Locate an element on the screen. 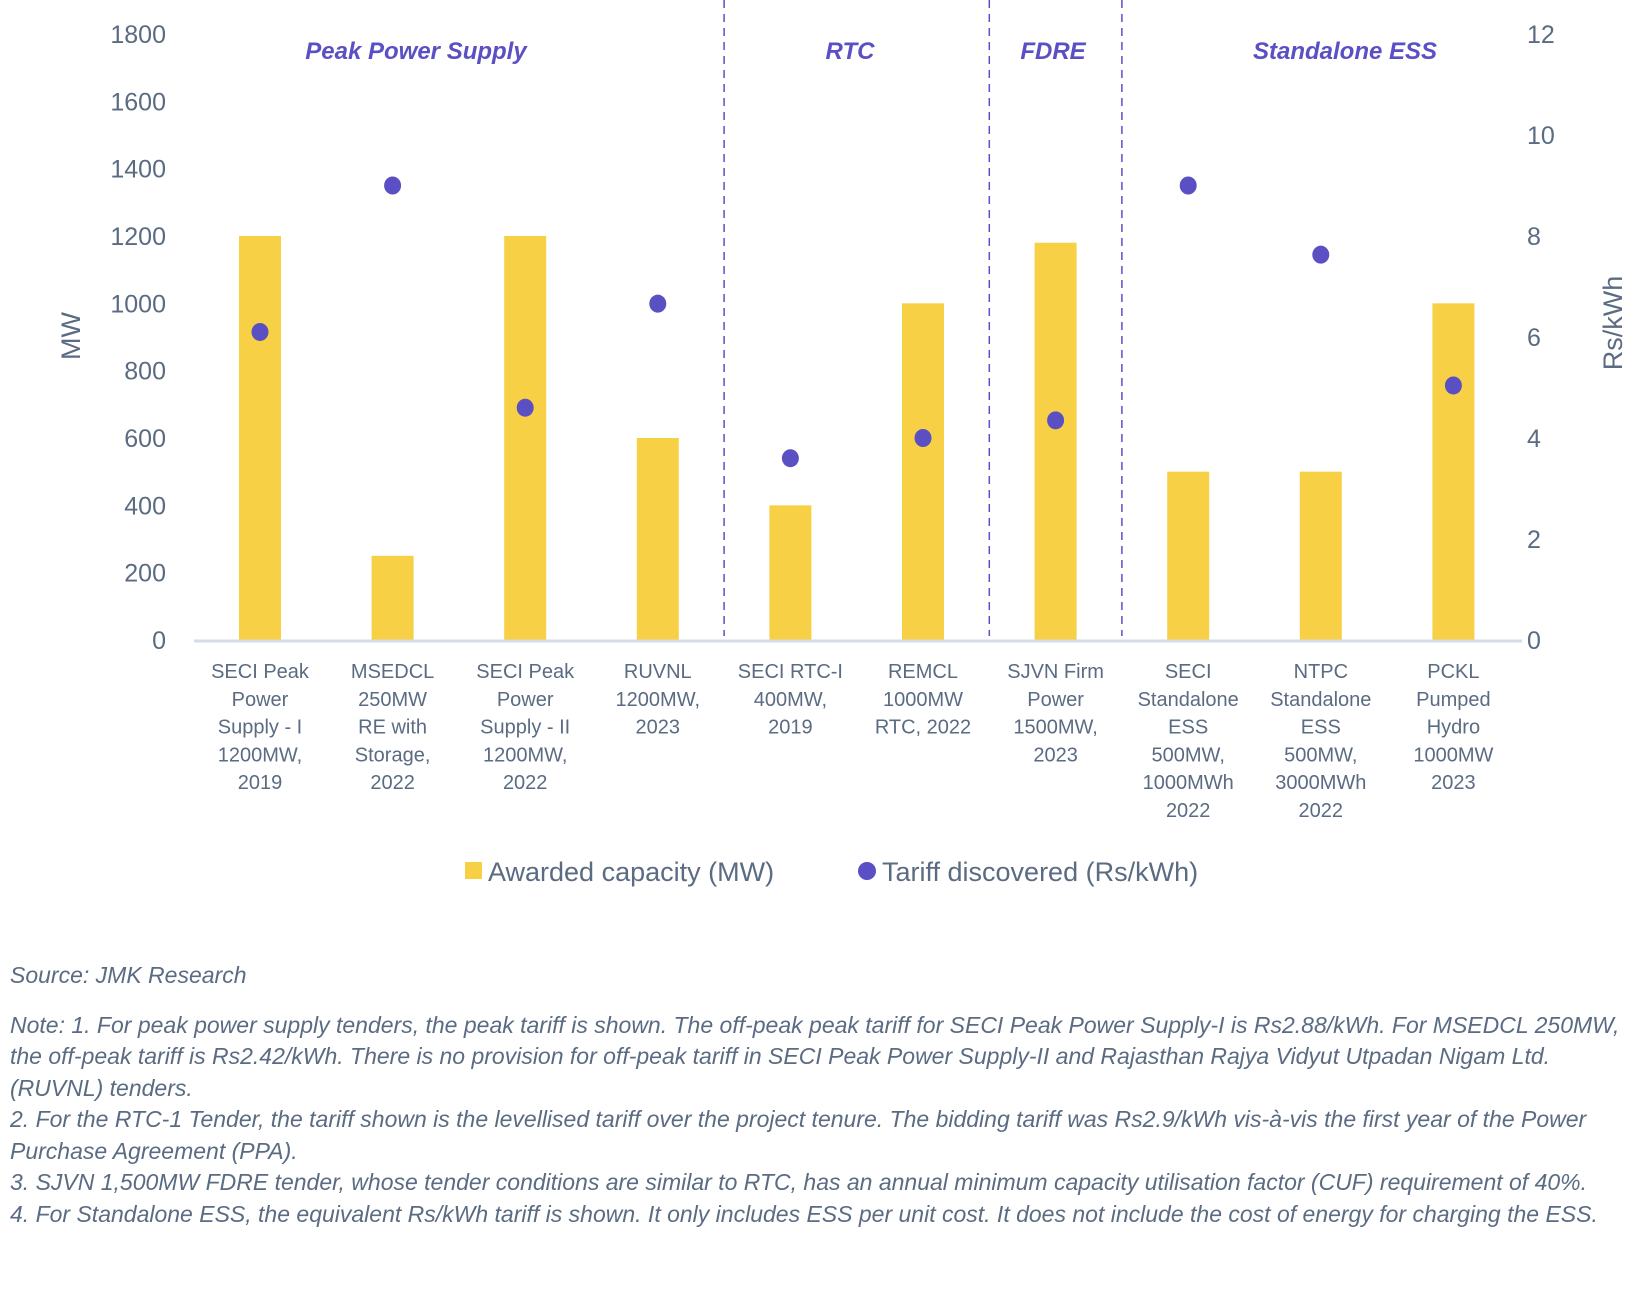 The image size is (1644, 1298). category-label: SECI is located at coordinates (1188, 672).